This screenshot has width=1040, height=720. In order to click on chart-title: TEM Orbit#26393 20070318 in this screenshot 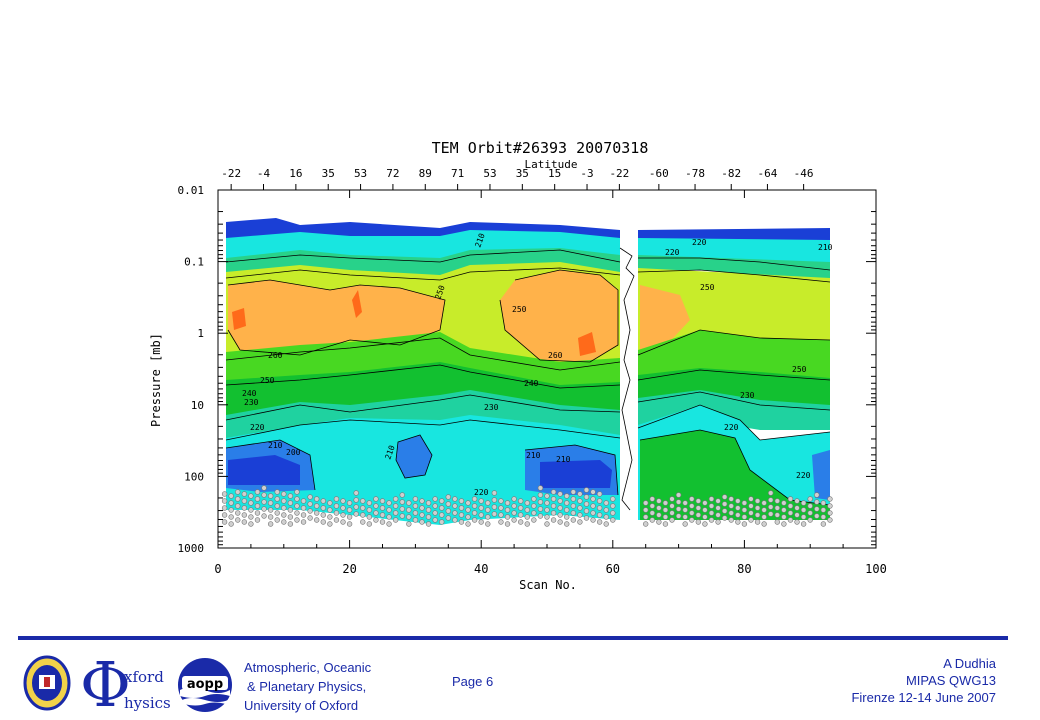, I will do `click(540, 148)`.